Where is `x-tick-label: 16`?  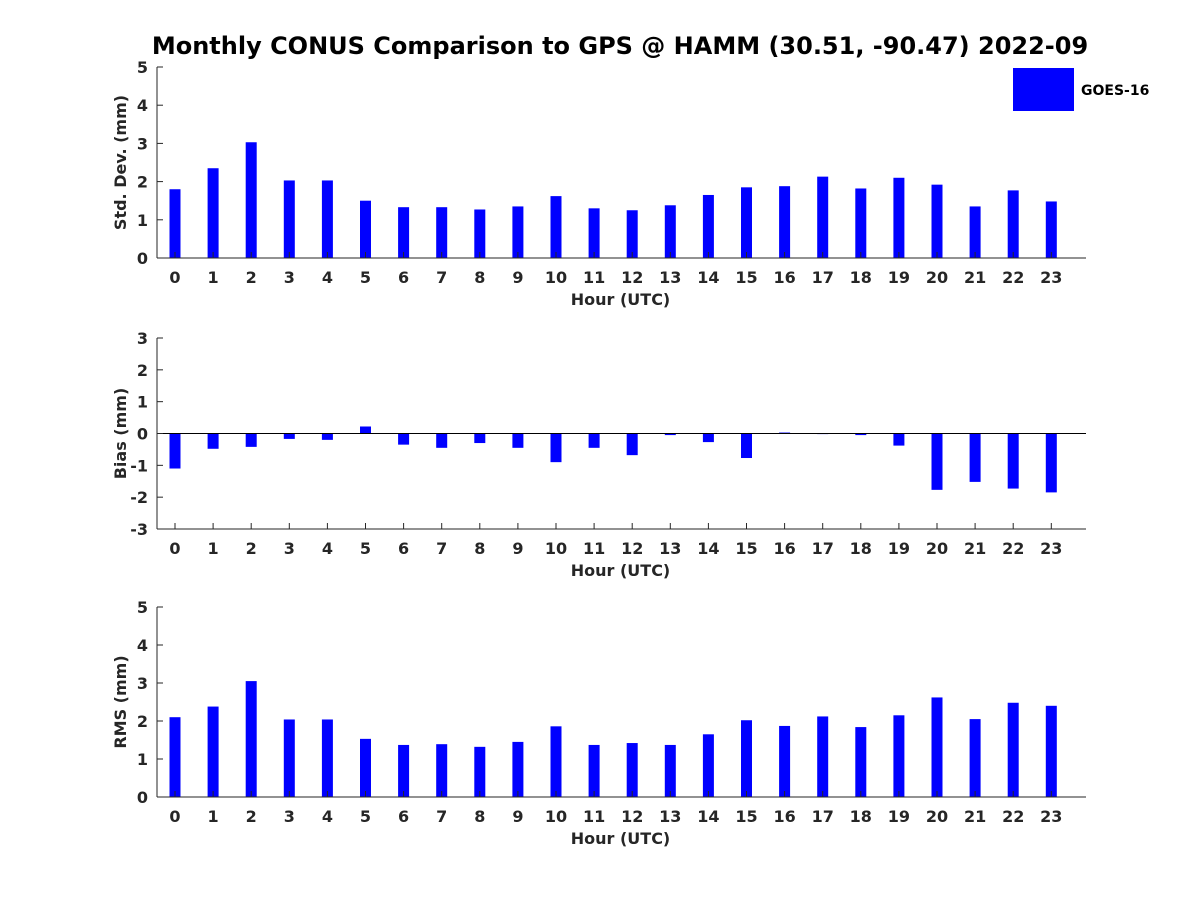 x-tick-label: 16 is located at coordinates (784, 816).